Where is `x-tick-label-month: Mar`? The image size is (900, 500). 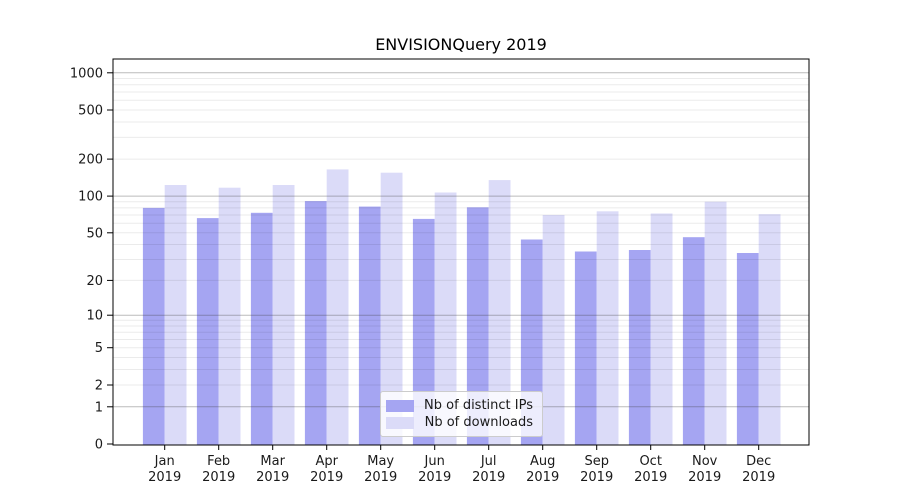
x-tick-label-month: Mar is located at coordinates (272, 461).